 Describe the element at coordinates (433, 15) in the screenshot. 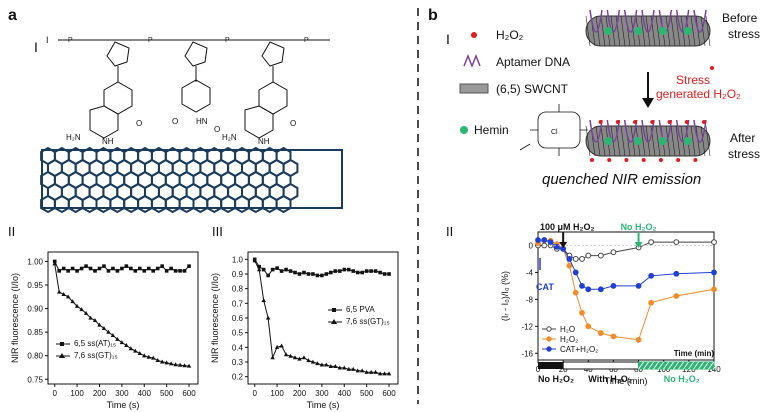

I see `panel-b-label: b` at that location.